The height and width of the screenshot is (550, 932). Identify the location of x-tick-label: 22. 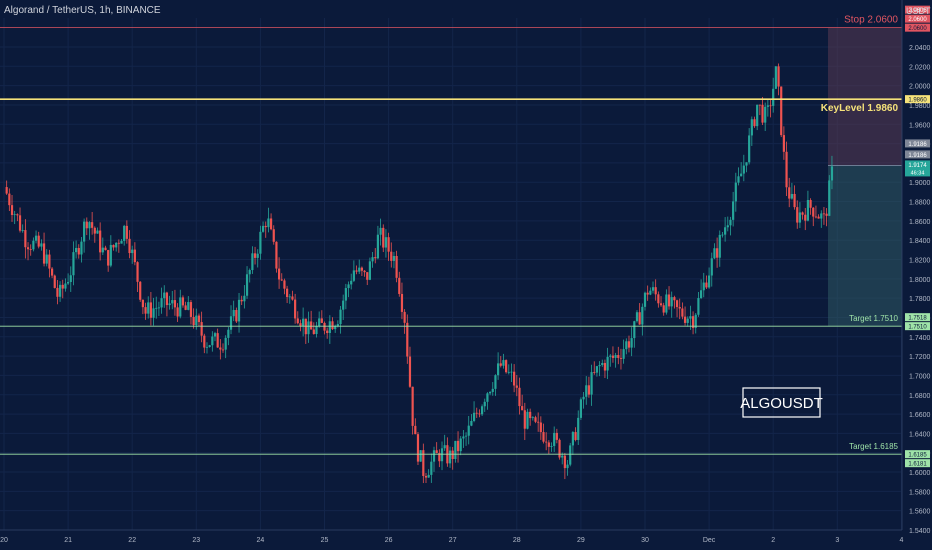
(132, 540).